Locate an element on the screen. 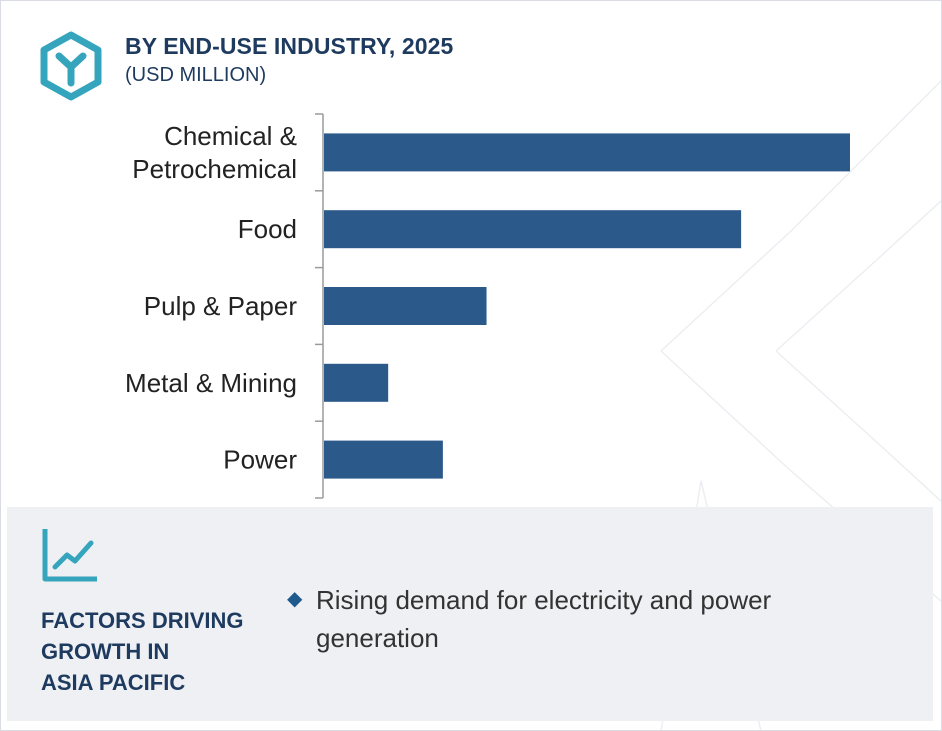 The height and width of the screenshot is (731, 942). category-label-line: Chemical & is located at coordinates (230, 136).